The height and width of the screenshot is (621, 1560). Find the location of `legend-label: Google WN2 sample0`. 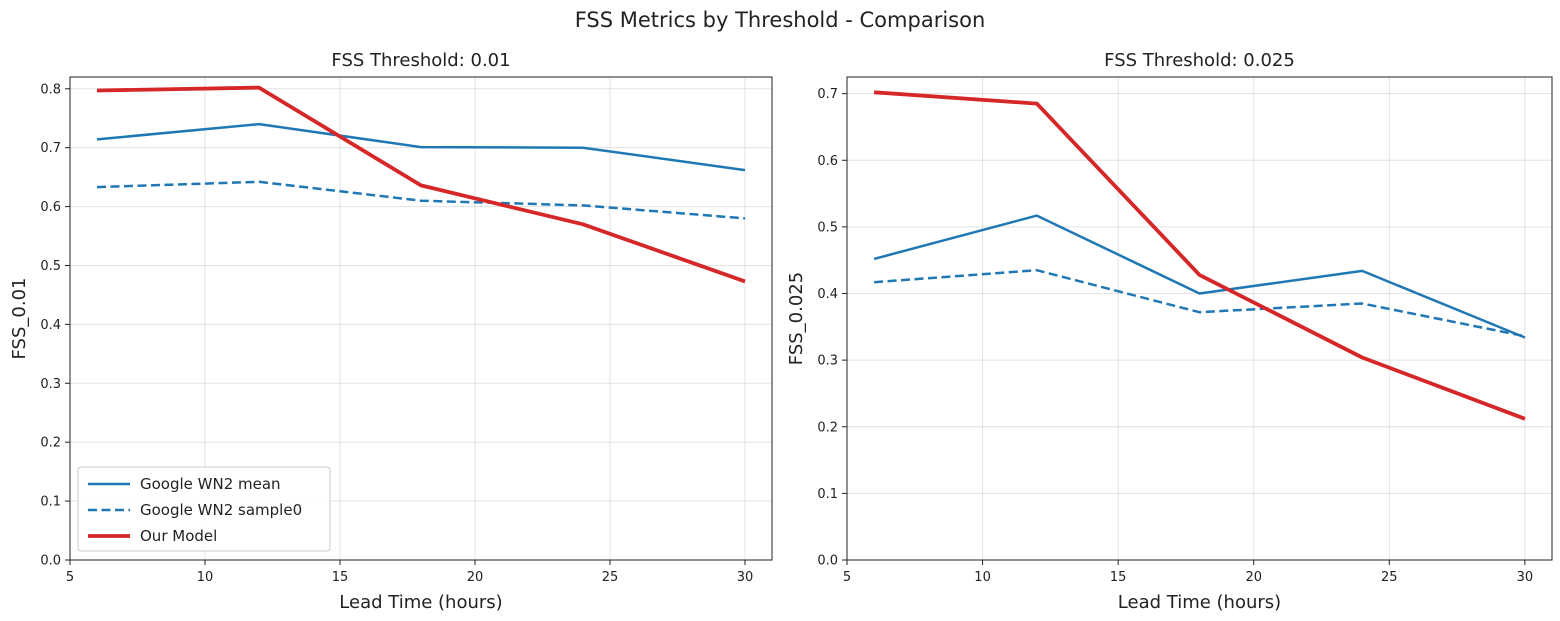

legend-label: Google WN2 sample0 is located at coordinates (221, 510).